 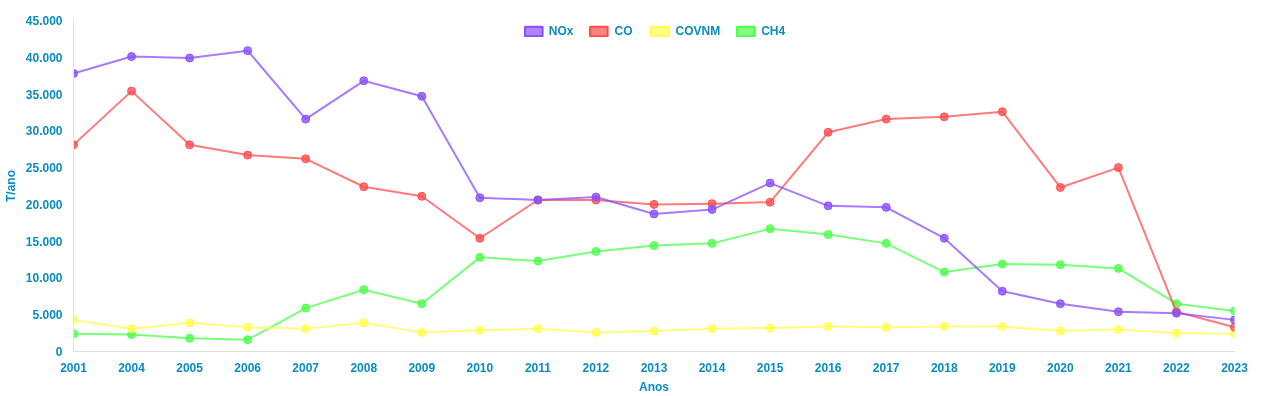 I want to click on x-tick-label: 2018, so click(x=944, y=367).